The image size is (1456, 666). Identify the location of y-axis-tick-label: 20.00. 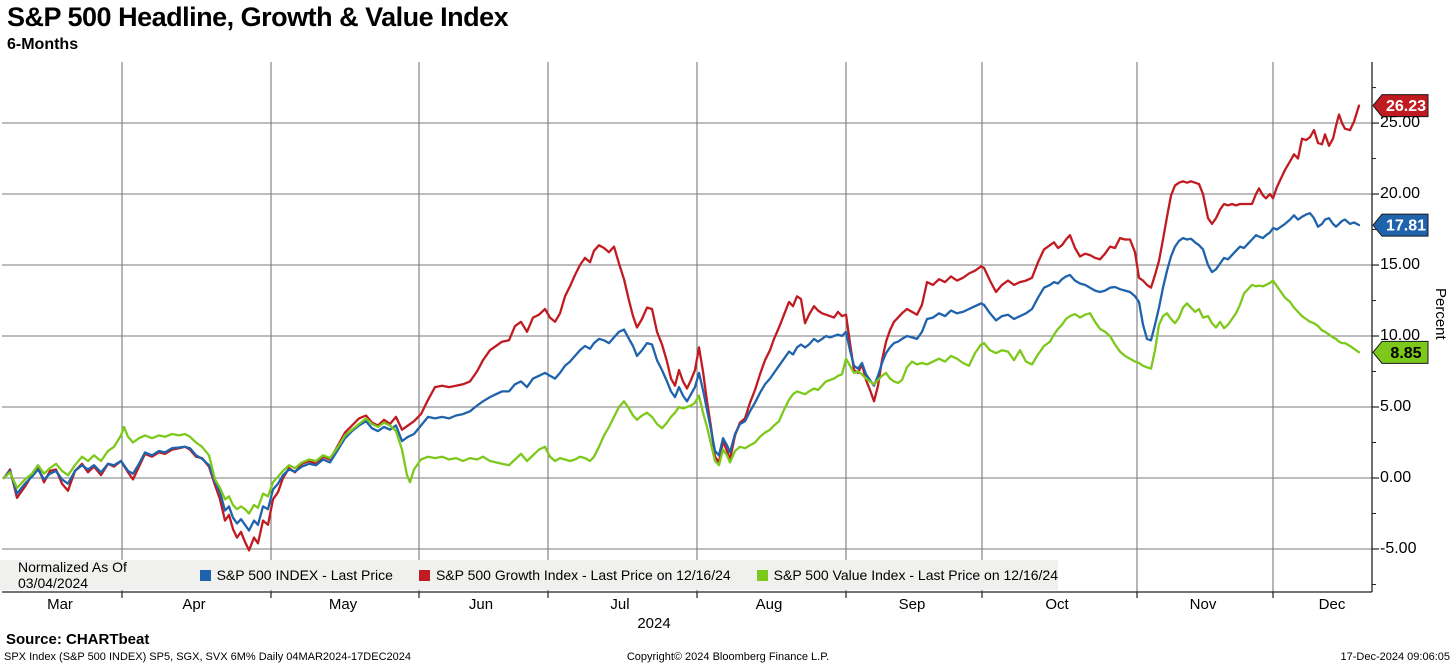
(1400, 194).